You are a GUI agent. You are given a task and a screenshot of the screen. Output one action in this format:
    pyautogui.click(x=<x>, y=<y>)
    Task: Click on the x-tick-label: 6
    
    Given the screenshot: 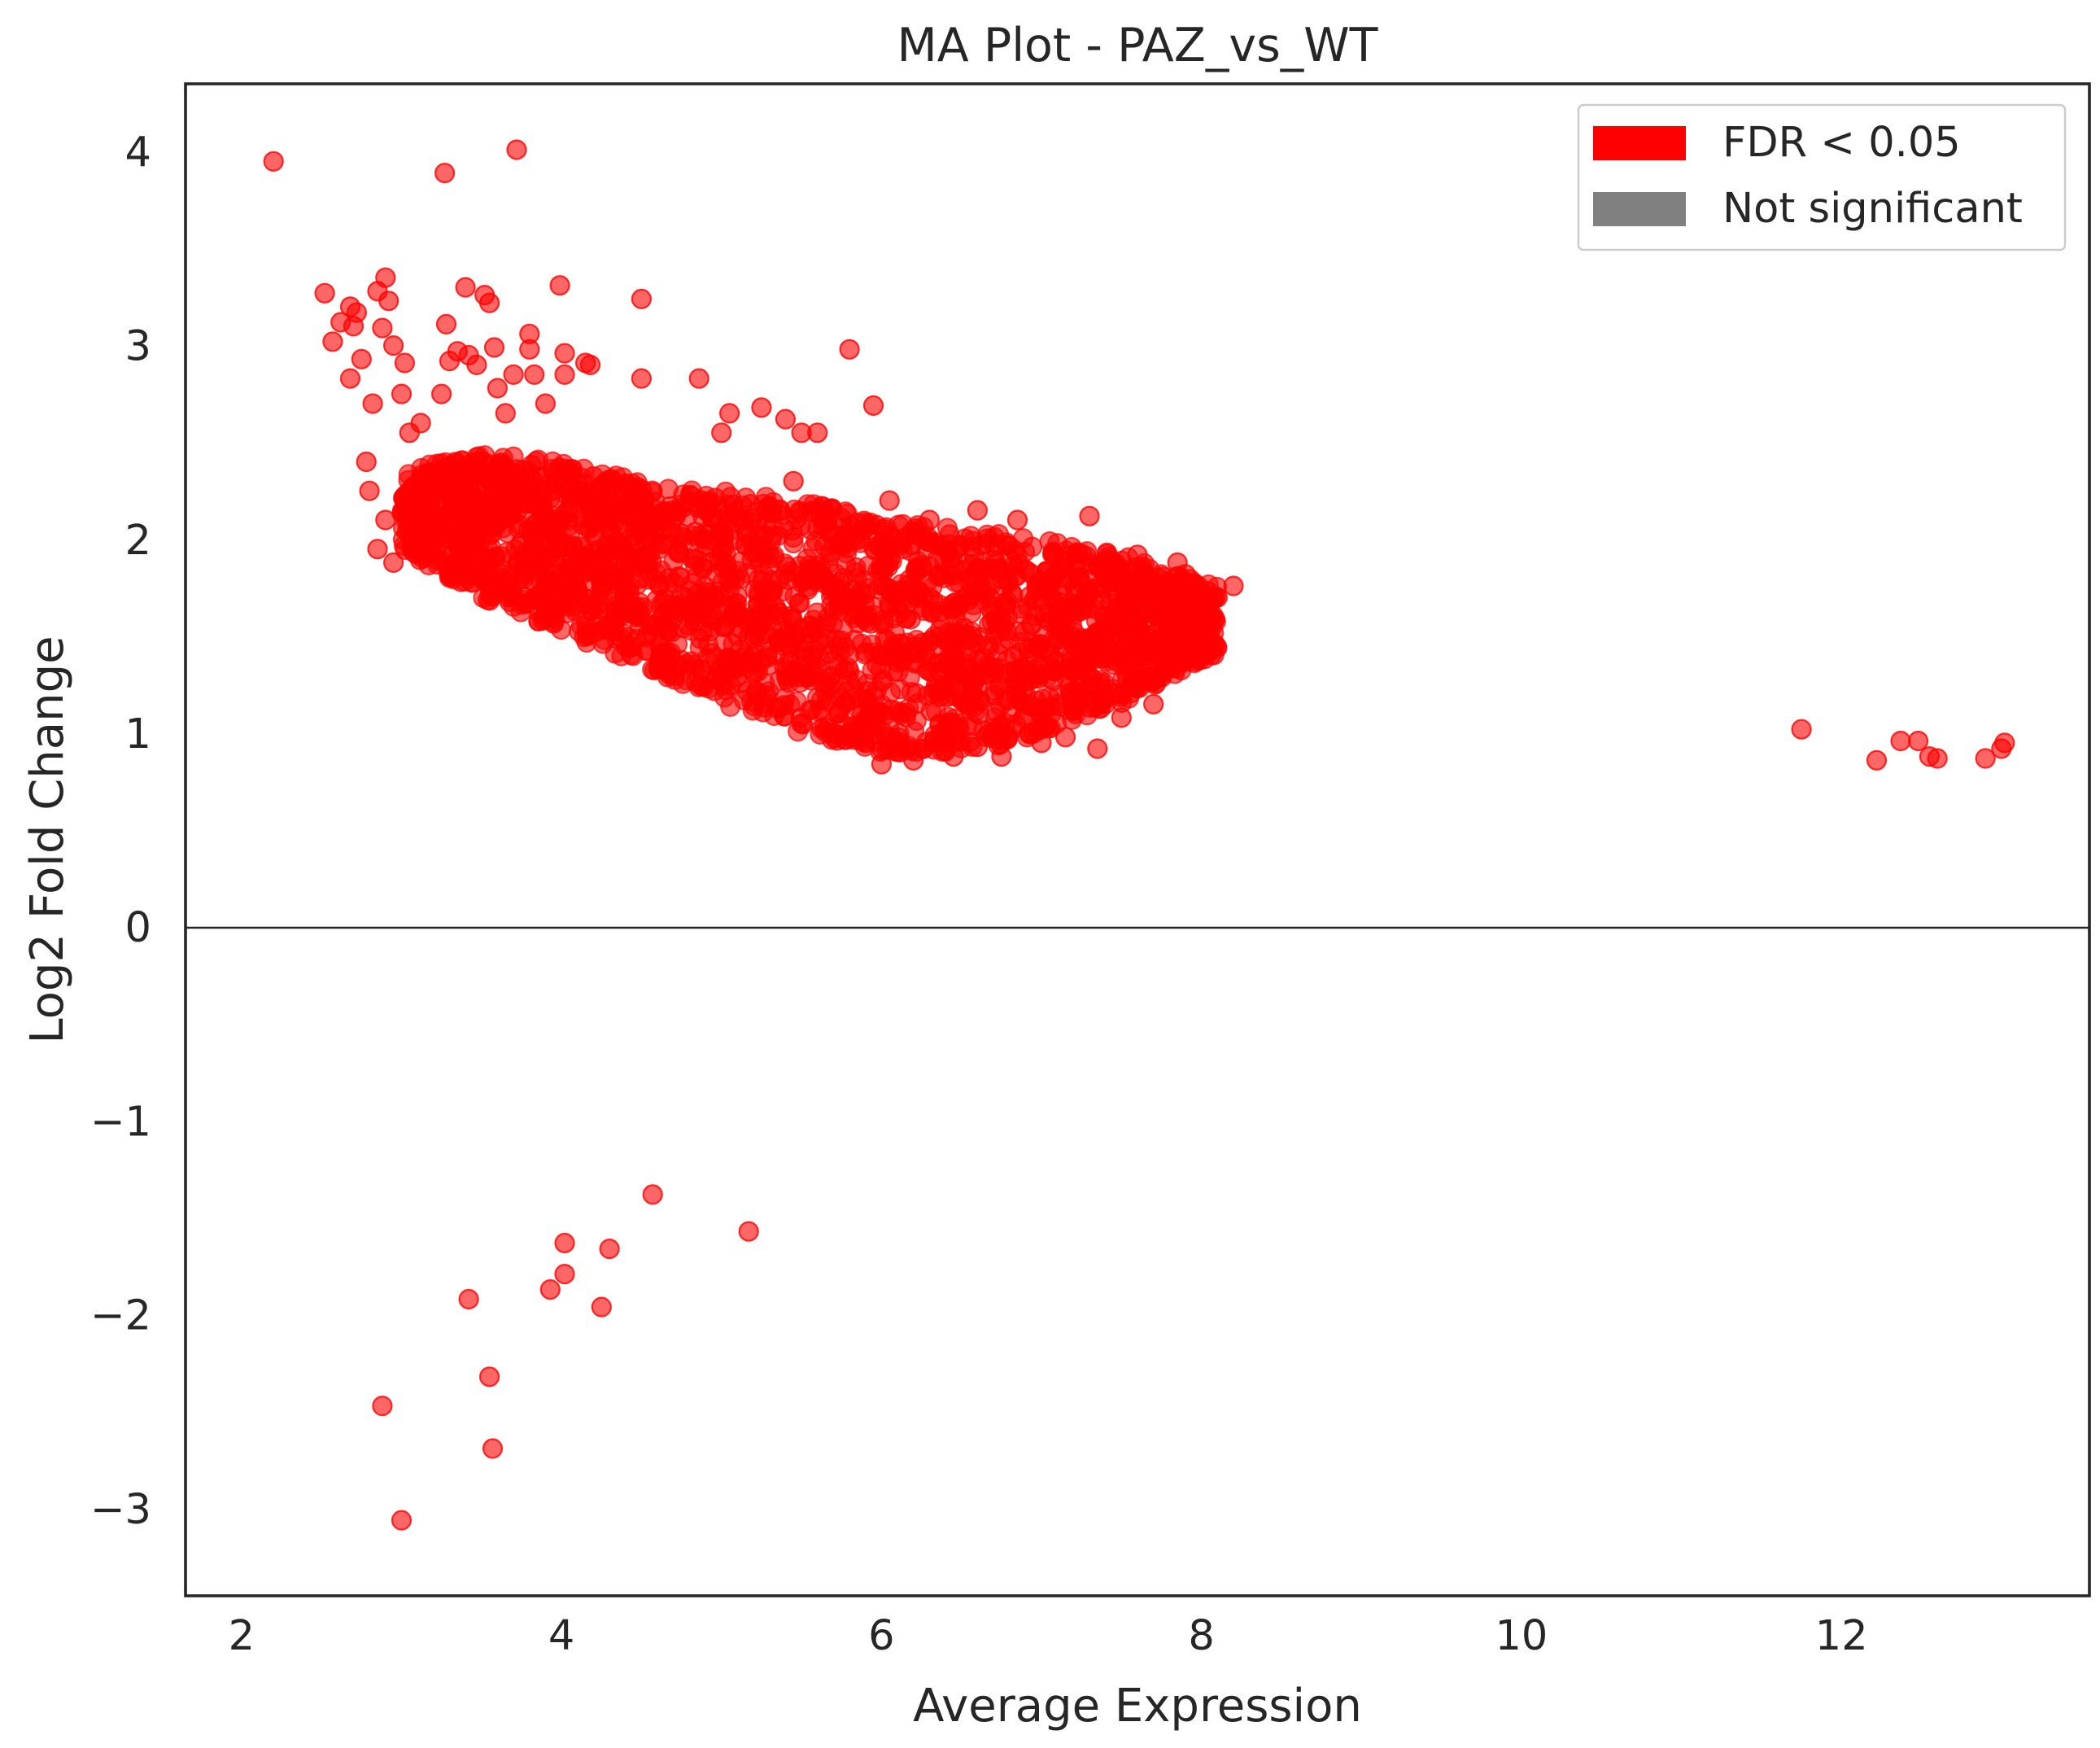 What is the action you would take?
    pyautogui.click(x=881, y=1636)
    